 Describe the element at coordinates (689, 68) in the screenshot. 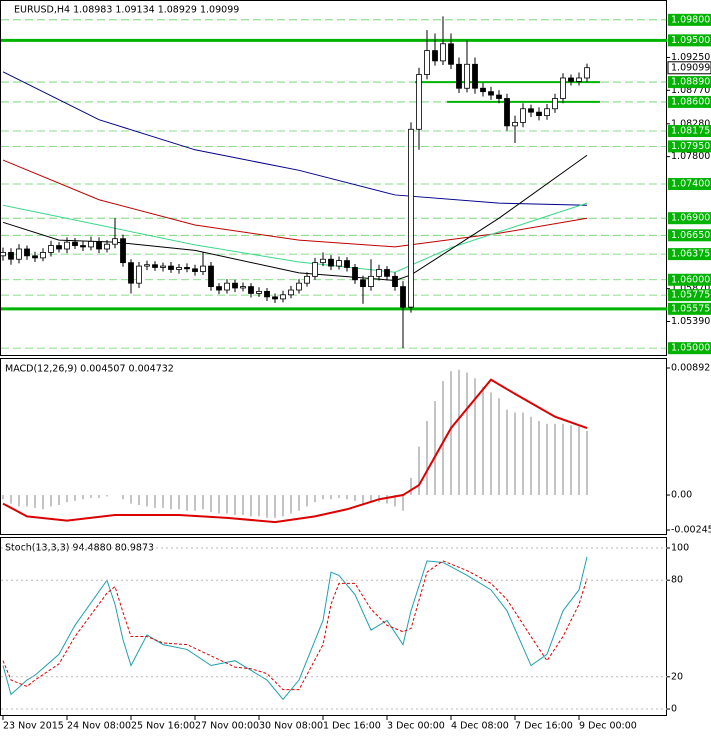

I see `current-price-box` at that location.